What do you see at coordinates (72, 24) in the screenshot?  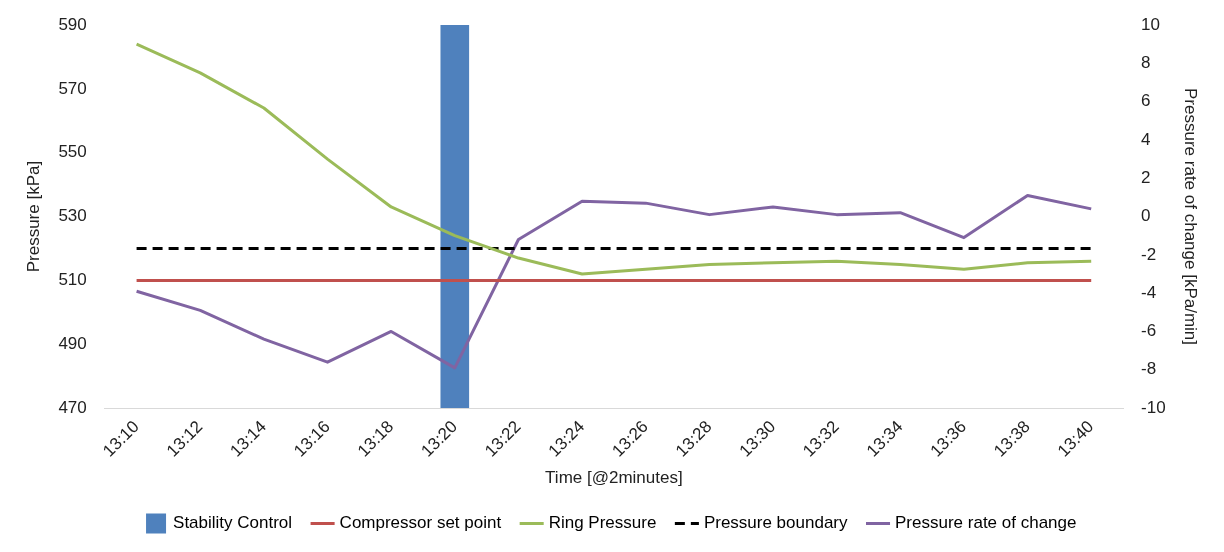 I see `y-tick-label: 590` at bounding box center [72, 24].